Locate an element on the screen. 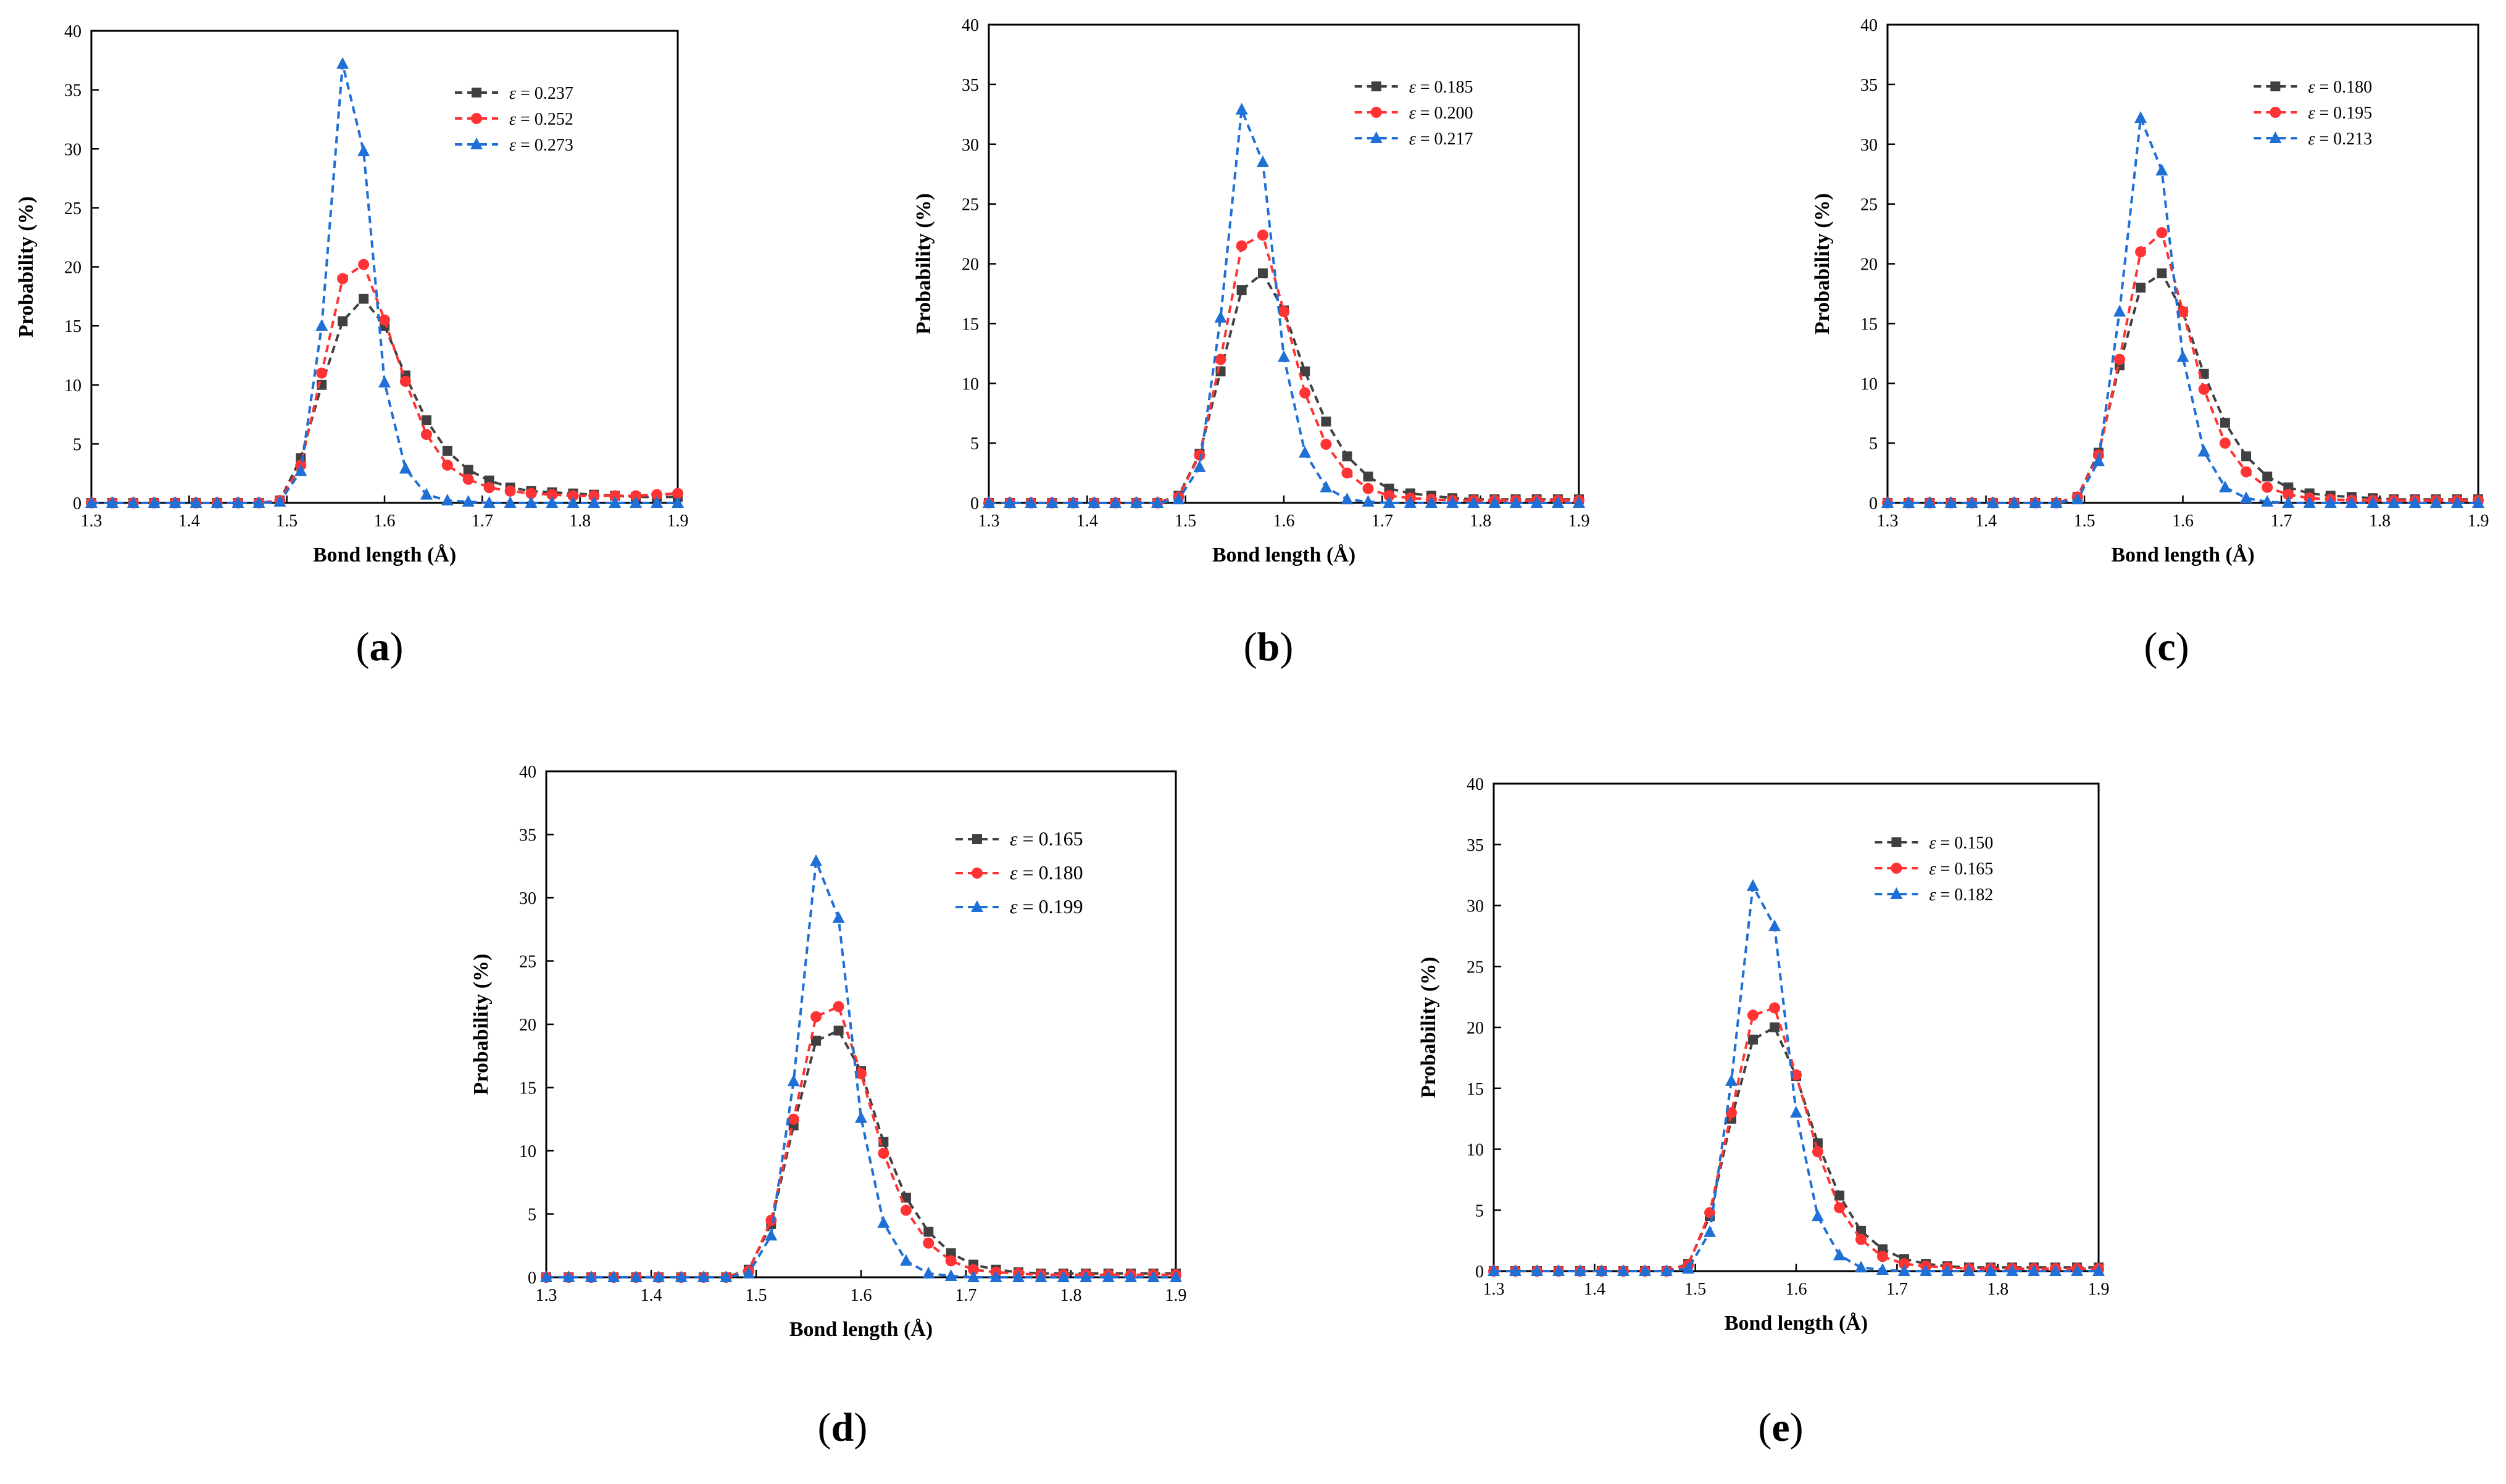 This screenshot has height=1484, width=2506. y-tick-label: 35 is located at coordinates (72, 91).